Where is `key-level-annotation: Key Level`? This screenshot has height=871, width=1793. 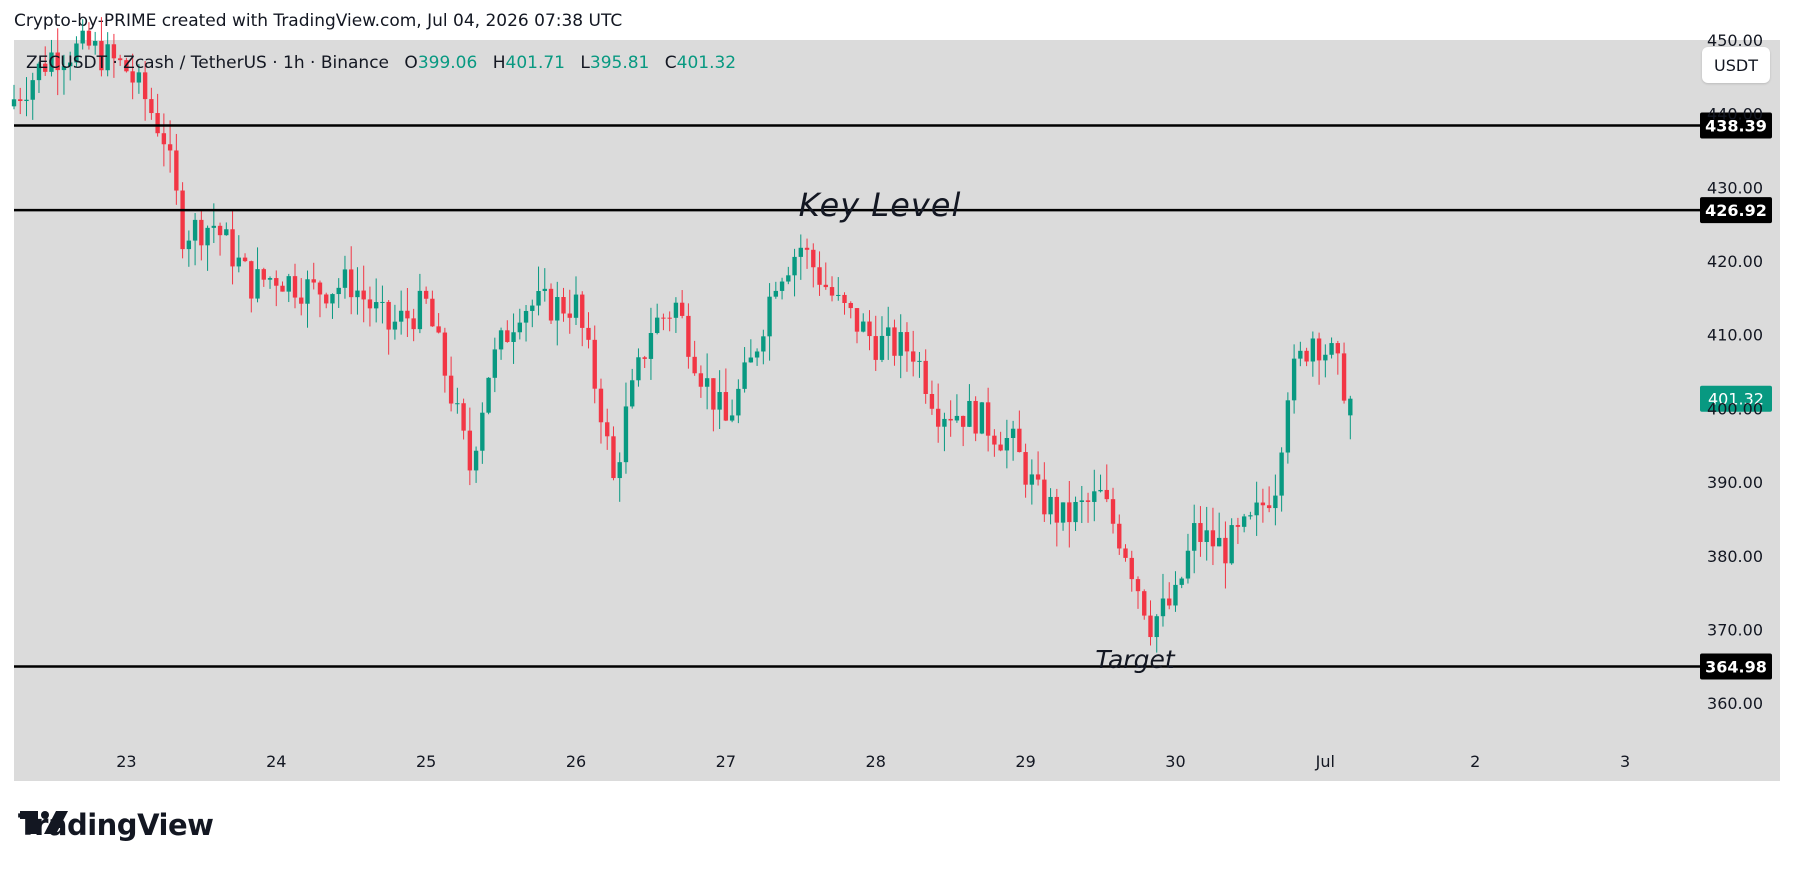
key-level-annotation: Key Level is located at coordinates (880, 205).